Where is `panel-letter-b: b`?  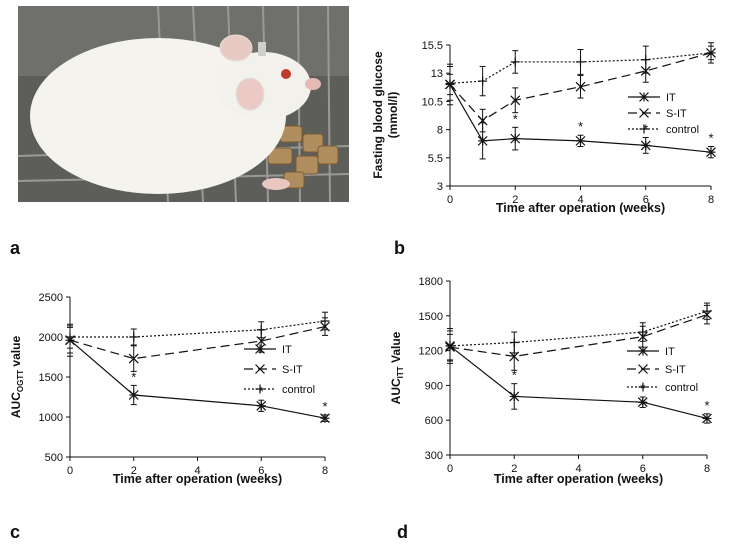
panel-letter-b: b is located at coordinates (399, 248).